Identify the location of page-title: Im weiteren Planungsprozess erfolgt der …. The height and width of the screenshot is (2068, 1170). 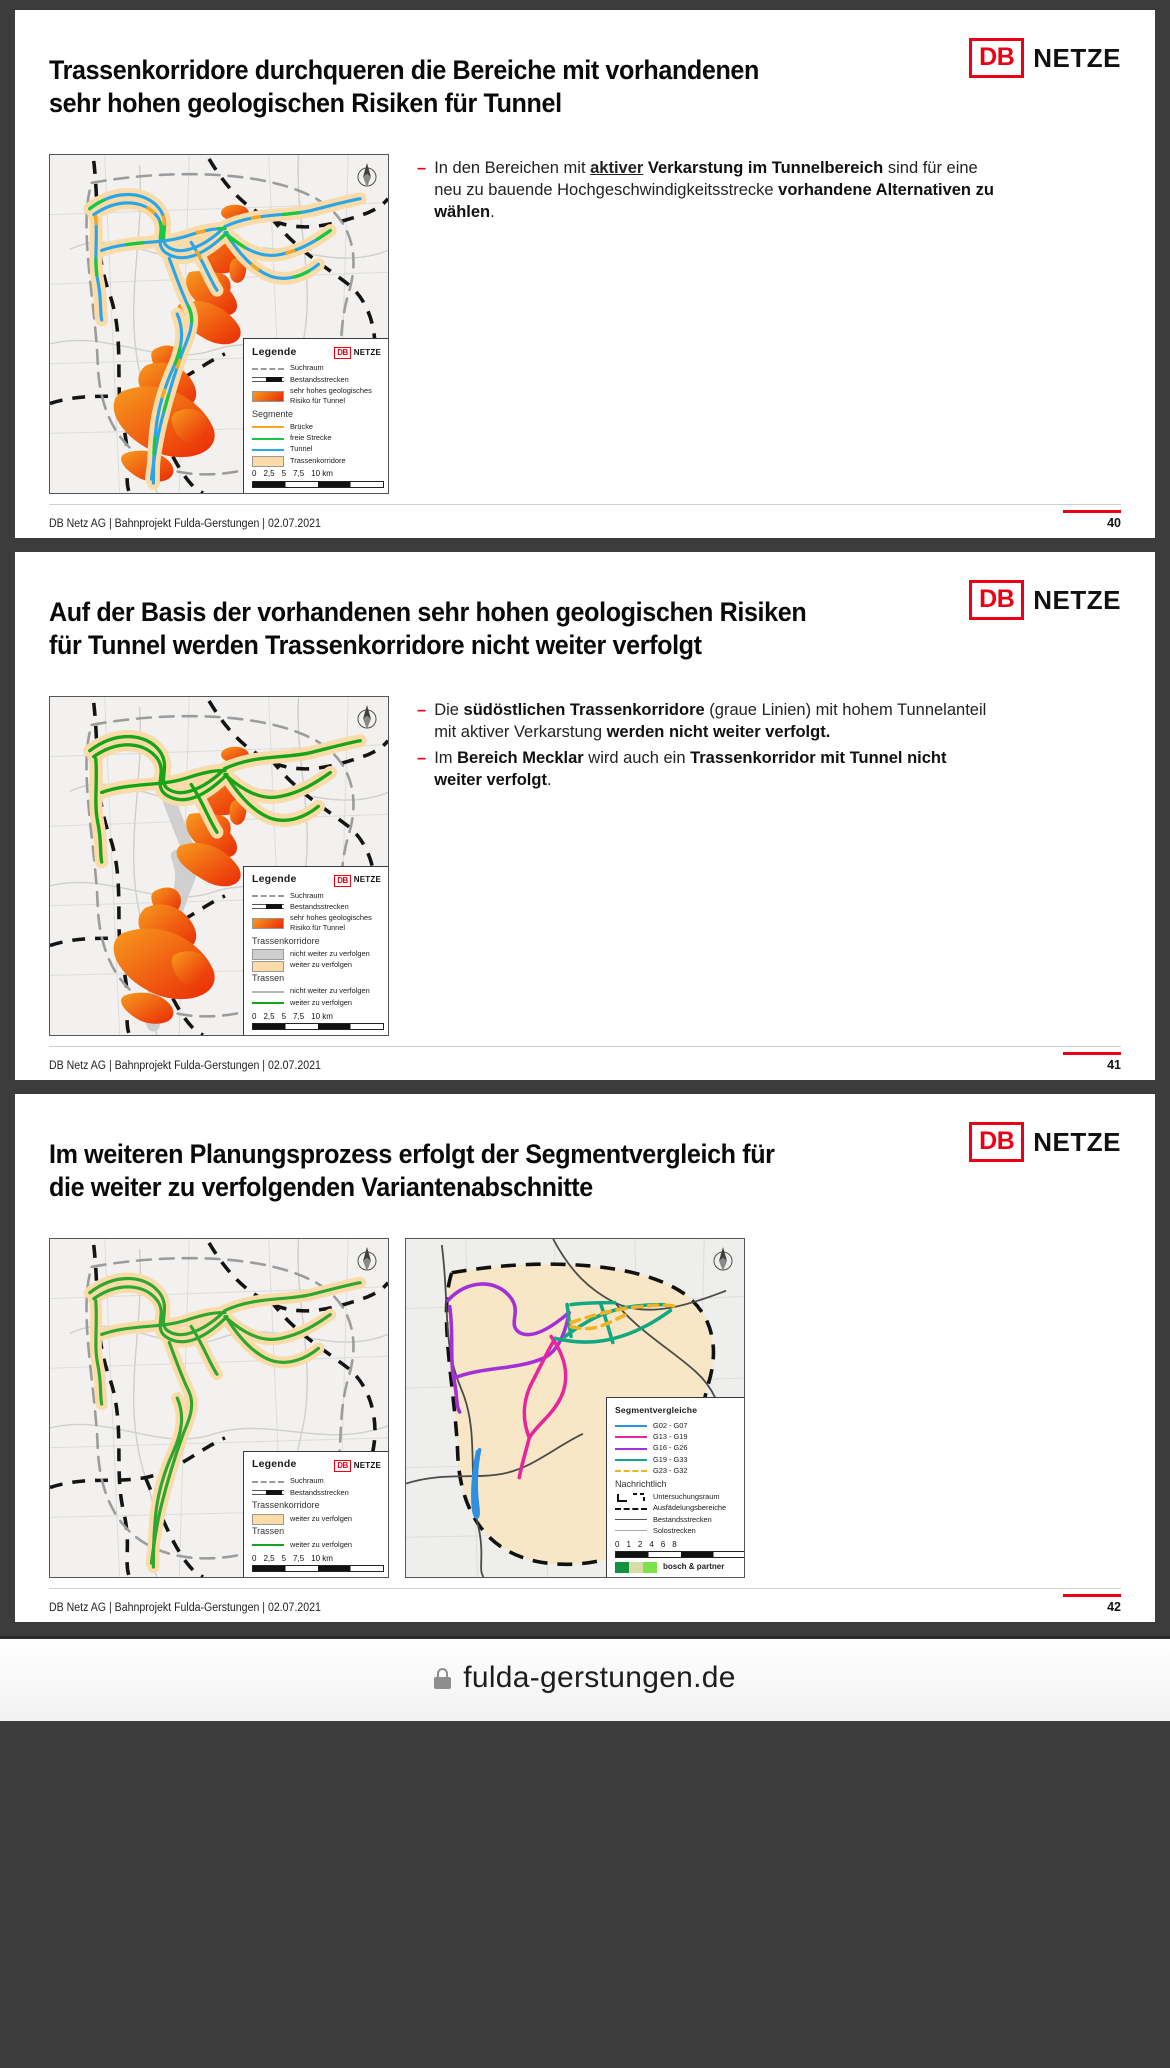
(412, 1171).